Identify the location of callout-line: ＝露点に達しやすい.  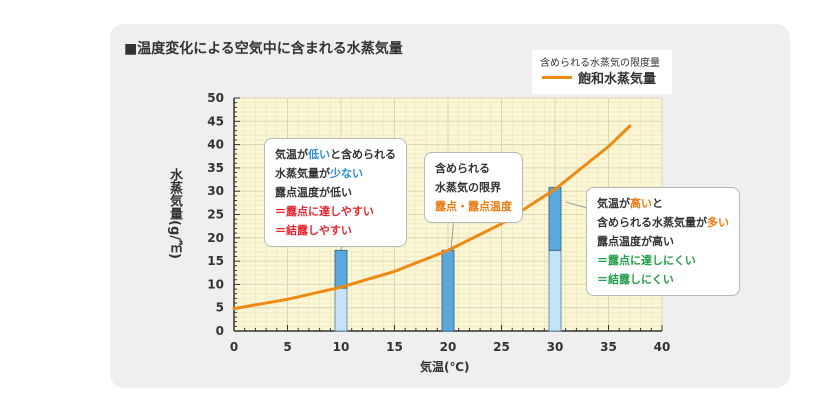
(335, 211).